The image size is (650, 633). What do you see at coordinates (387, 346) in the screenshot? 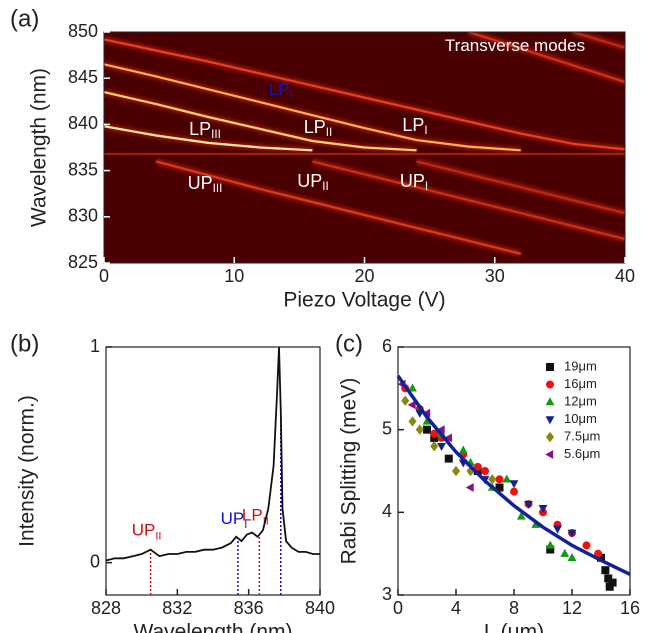
I see `y-tick-label: 6` at bounding box center [387, 346].